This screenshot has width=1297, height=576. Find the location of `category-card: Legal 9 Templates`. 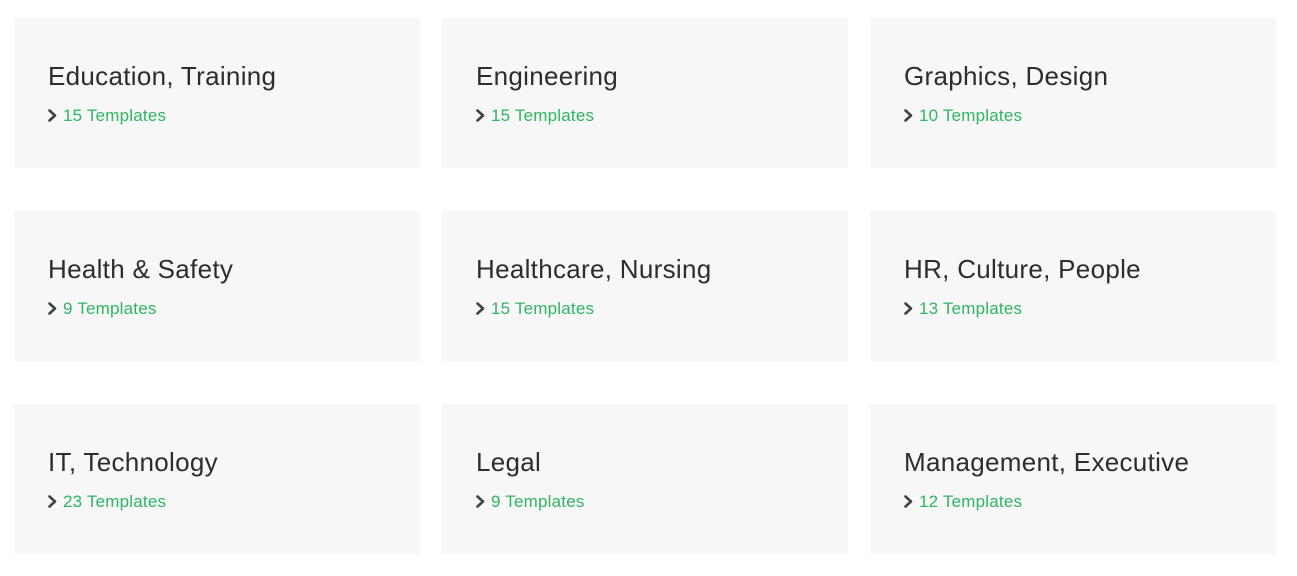

category-card: Legal 9 Templates is located at coordinates (645, 479).